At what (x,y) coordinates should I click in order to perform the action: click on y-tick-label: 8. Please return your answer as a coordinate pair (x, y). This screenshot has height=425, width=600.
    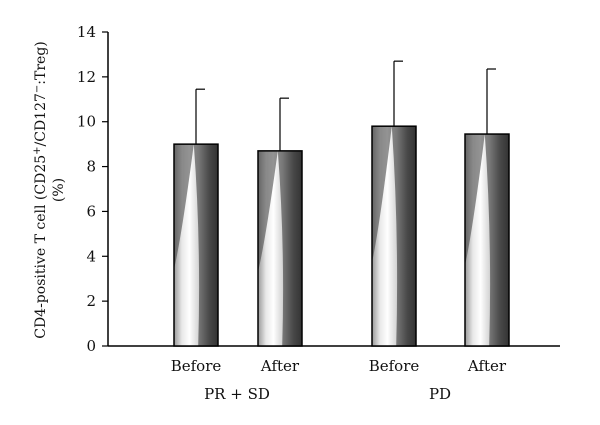
    Looking at the image, I should click on (91, 167).